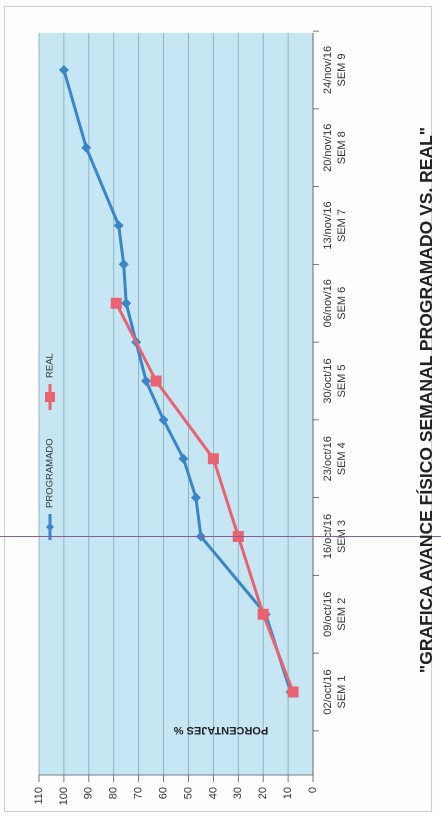 The image size is (441, 820). What do you see at coordinates (342, 303) in the screenshot?
I see `x-tick-label-week: SEM 6` at bounding box center [342, 303].